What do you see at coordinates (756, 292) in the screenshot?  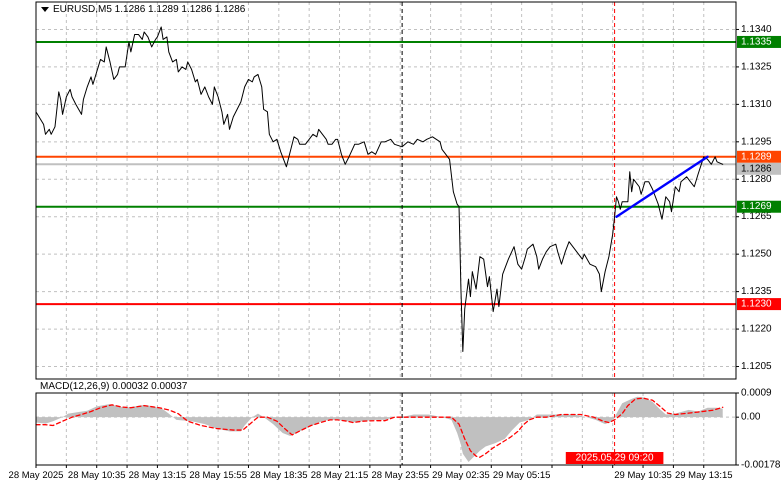 I see `y-tick-label: 1.1235` at bounding box center [756, 292].